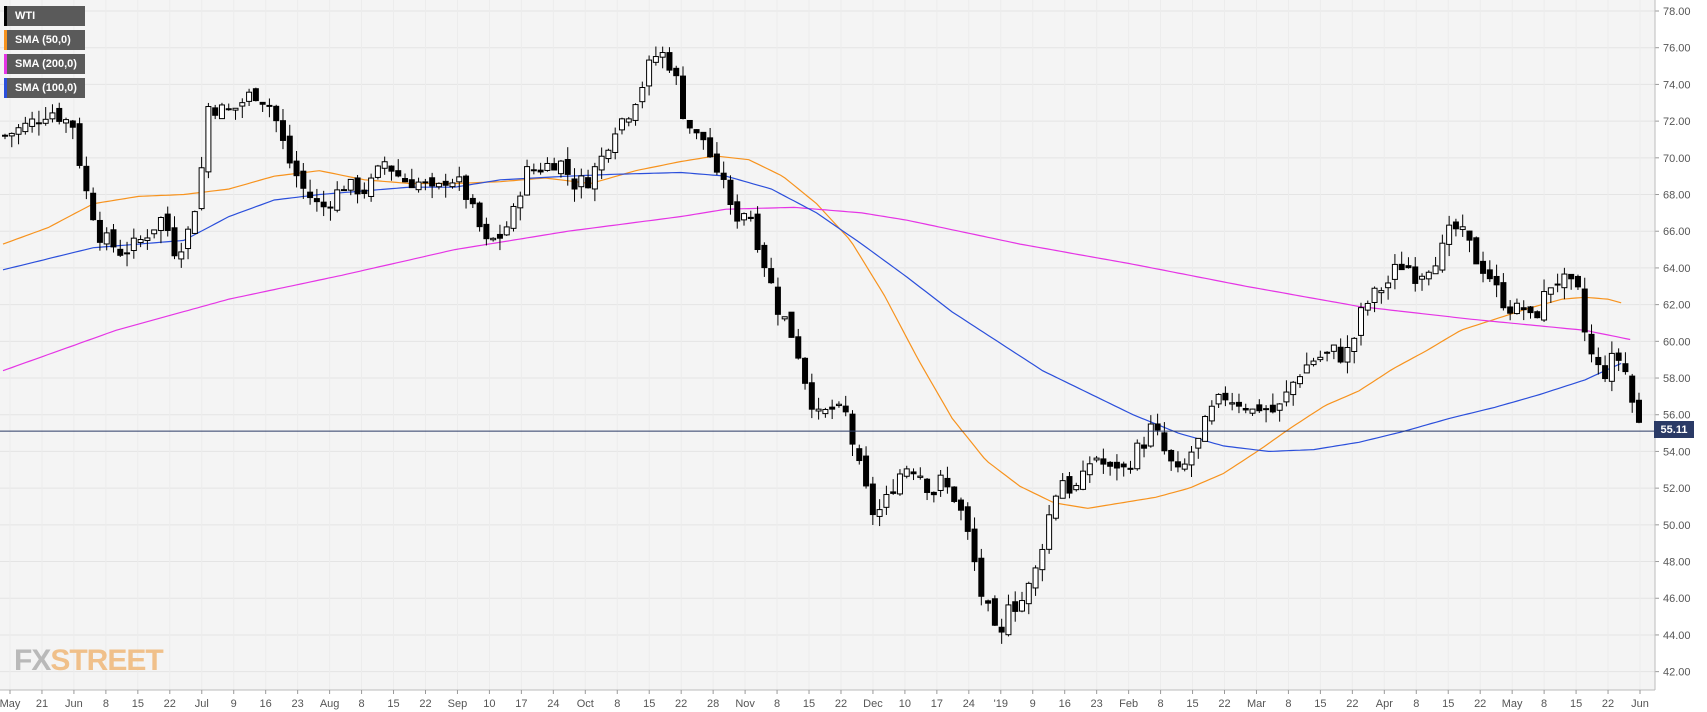  Describe the element at coordinates (1256, 704) in the screenshot. I see `x-tick-label: Mar` at that location.